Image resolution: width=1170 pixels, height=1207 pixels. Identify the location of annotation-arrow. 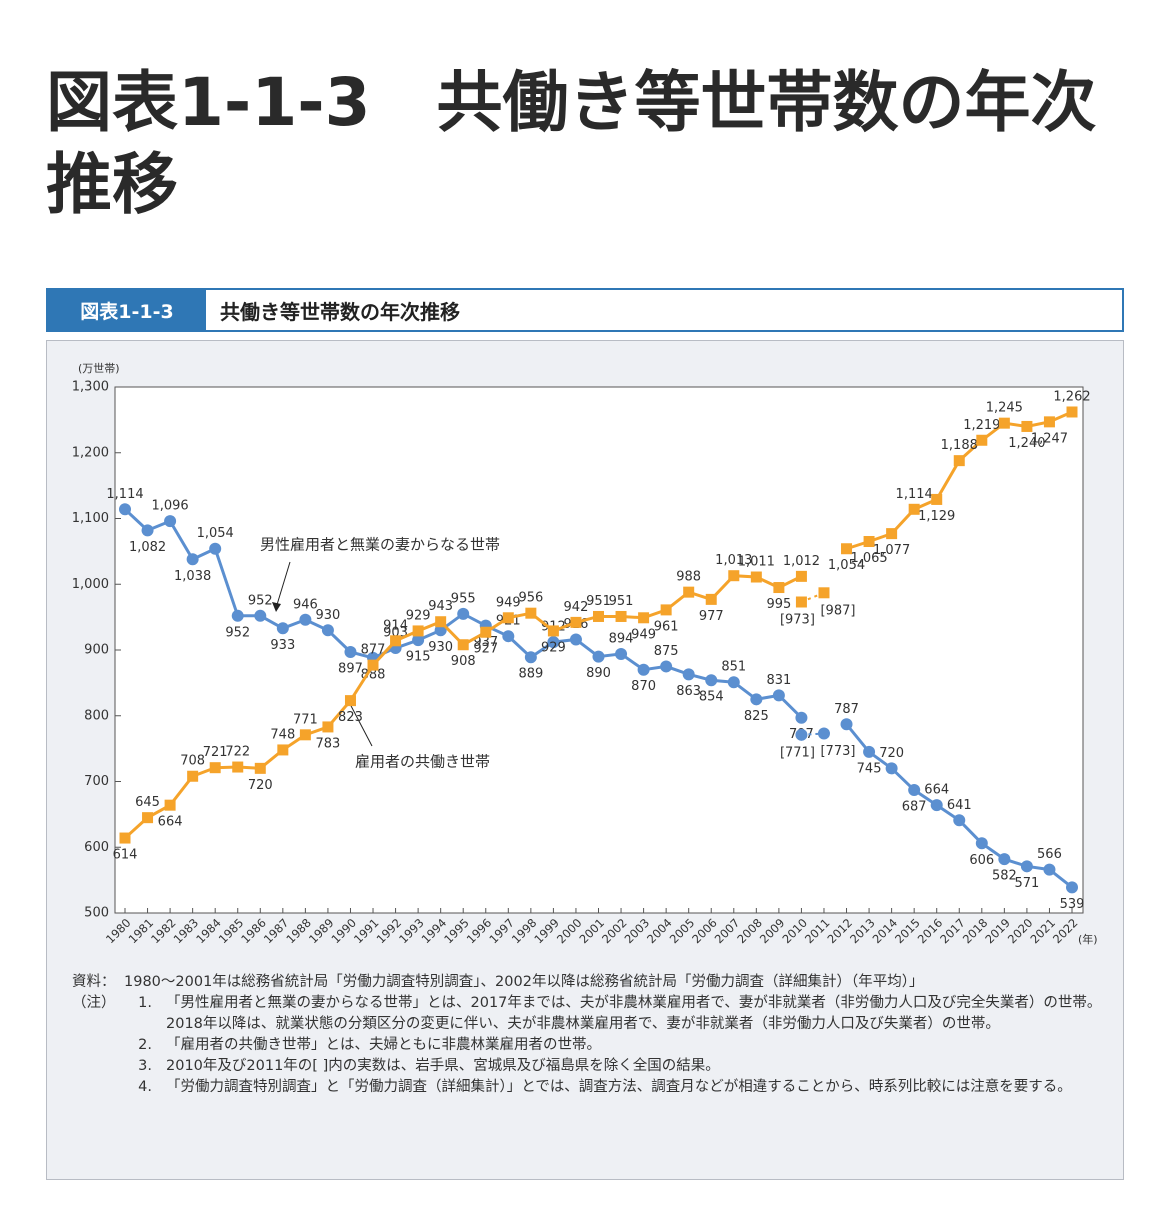
(360, 724).